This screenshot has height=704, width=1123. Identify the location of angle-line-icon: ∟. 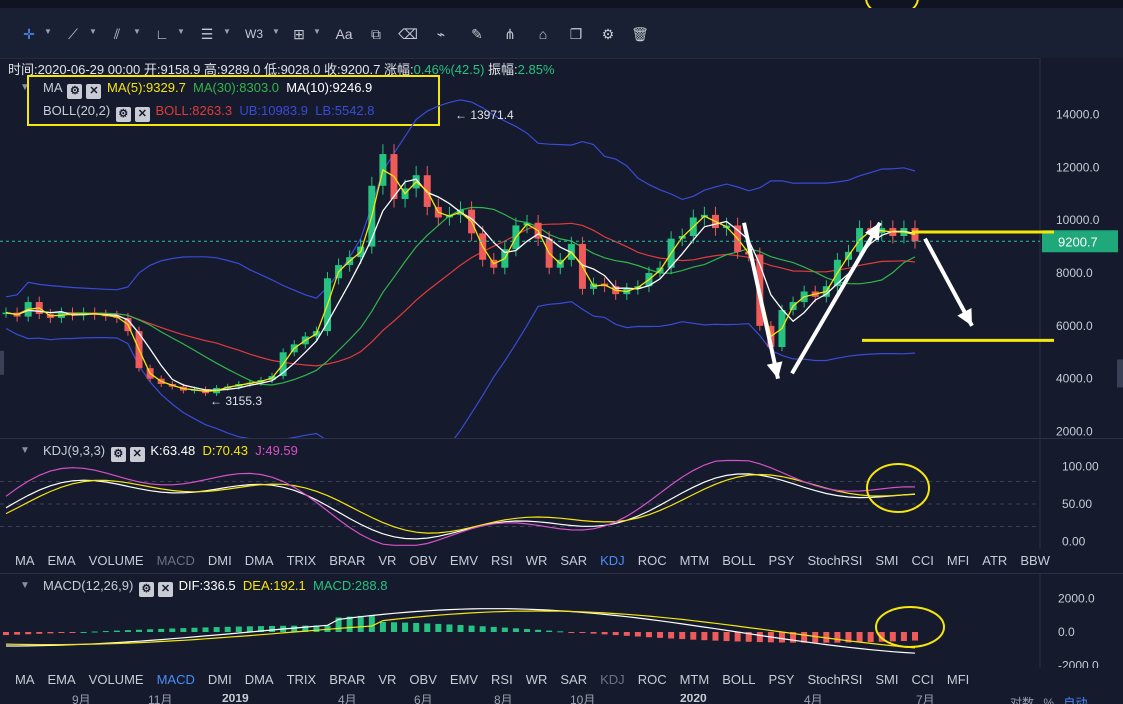
(162, 34).